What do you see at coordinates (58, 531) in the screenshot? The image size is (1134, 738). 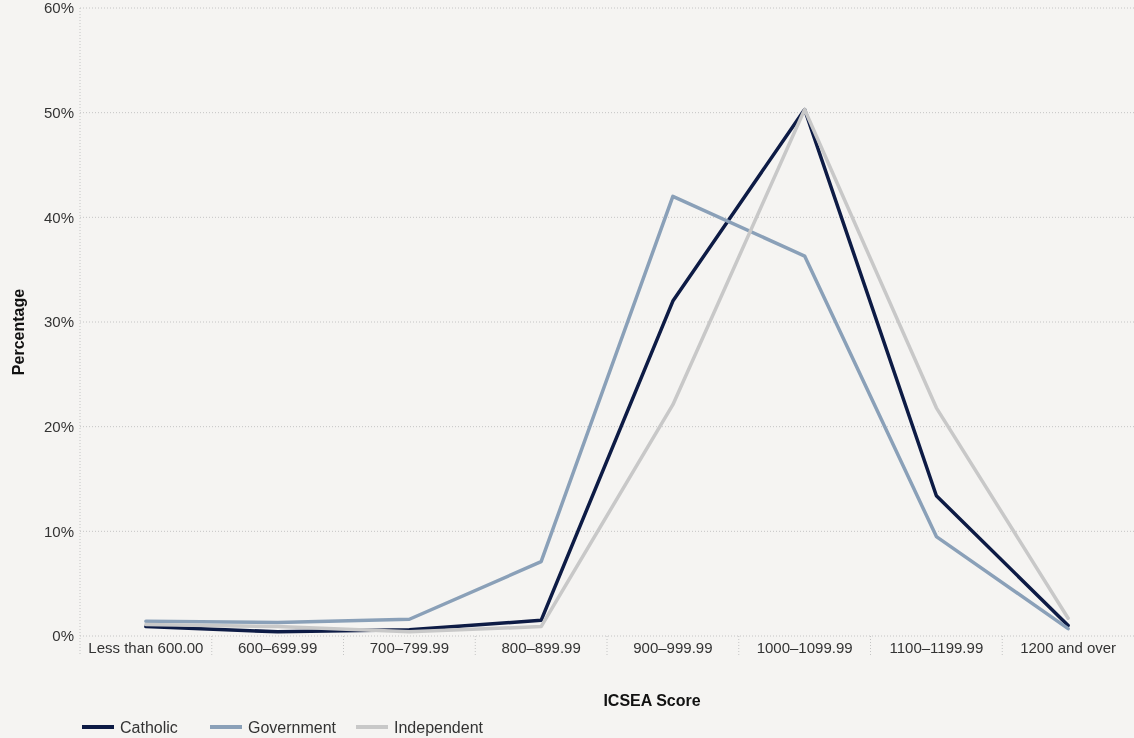 I see `y-tick-label: 10%` at bounding box center [58, 531].